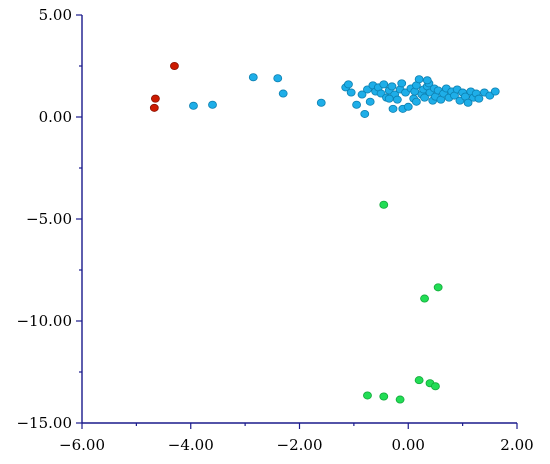 The width and height of the screenshot is (550, 464). I want to click on x-tick-label: −6.00, so click(82, 445).